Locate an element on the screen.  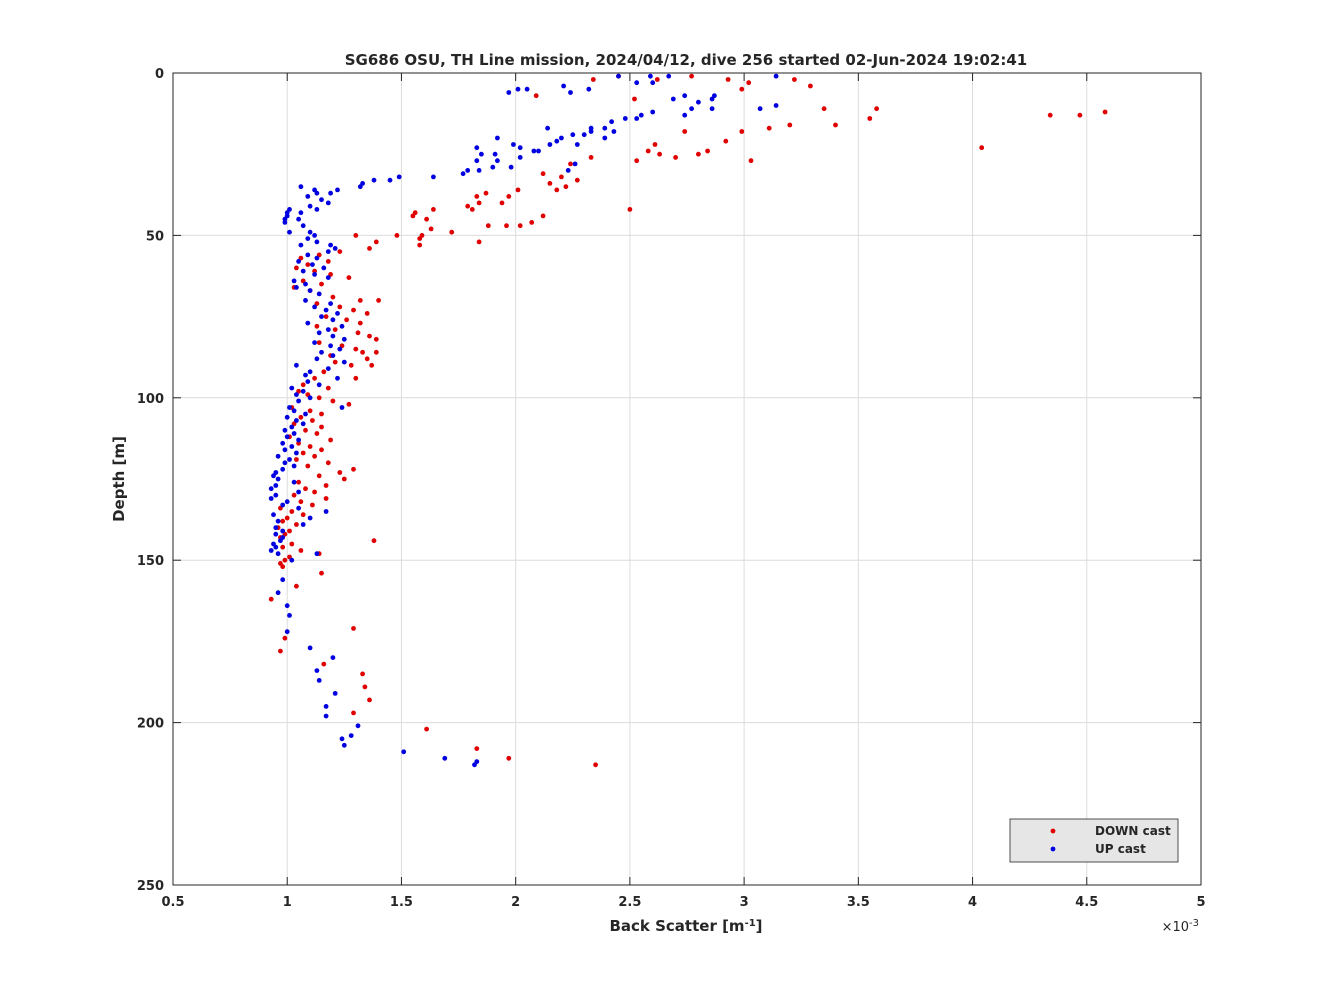
x-tick-label: 5 is located at coordinates (1200, 902).